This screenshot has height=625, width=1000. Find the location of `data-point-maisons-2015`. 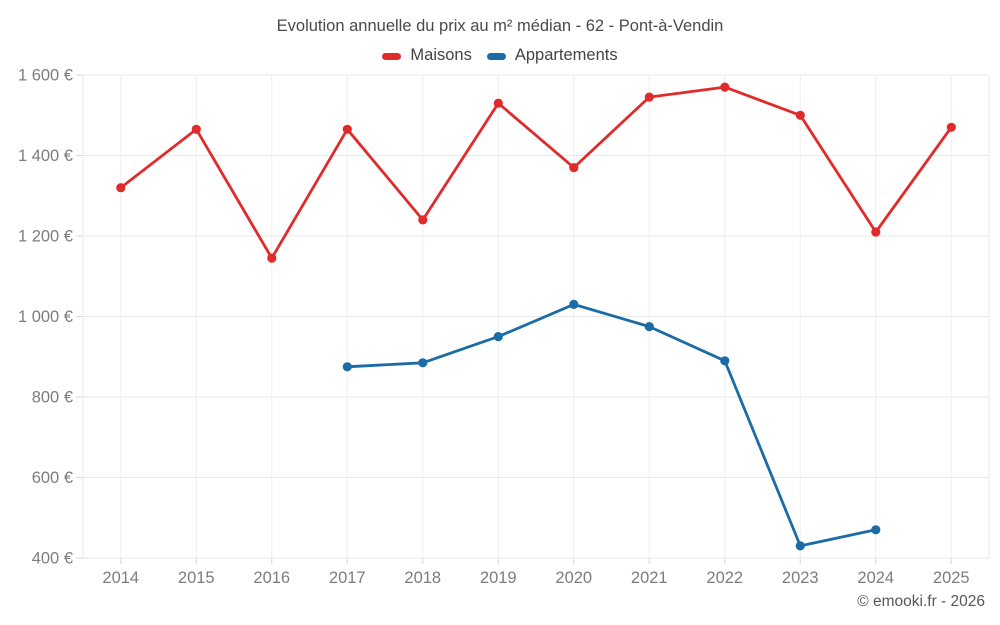

data-point-maisons-2015 is located at coordinates (196, 129).